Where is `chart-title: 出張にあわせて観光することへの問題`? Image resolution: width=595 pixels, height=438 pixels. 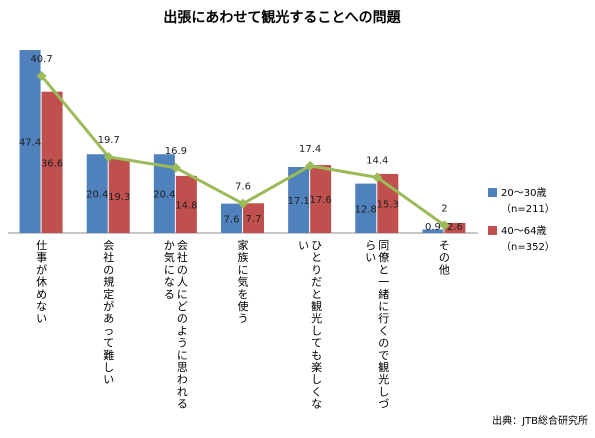 chart-title: 出張にあわせて観光することへの問題 is located at coordinates (282, 17).